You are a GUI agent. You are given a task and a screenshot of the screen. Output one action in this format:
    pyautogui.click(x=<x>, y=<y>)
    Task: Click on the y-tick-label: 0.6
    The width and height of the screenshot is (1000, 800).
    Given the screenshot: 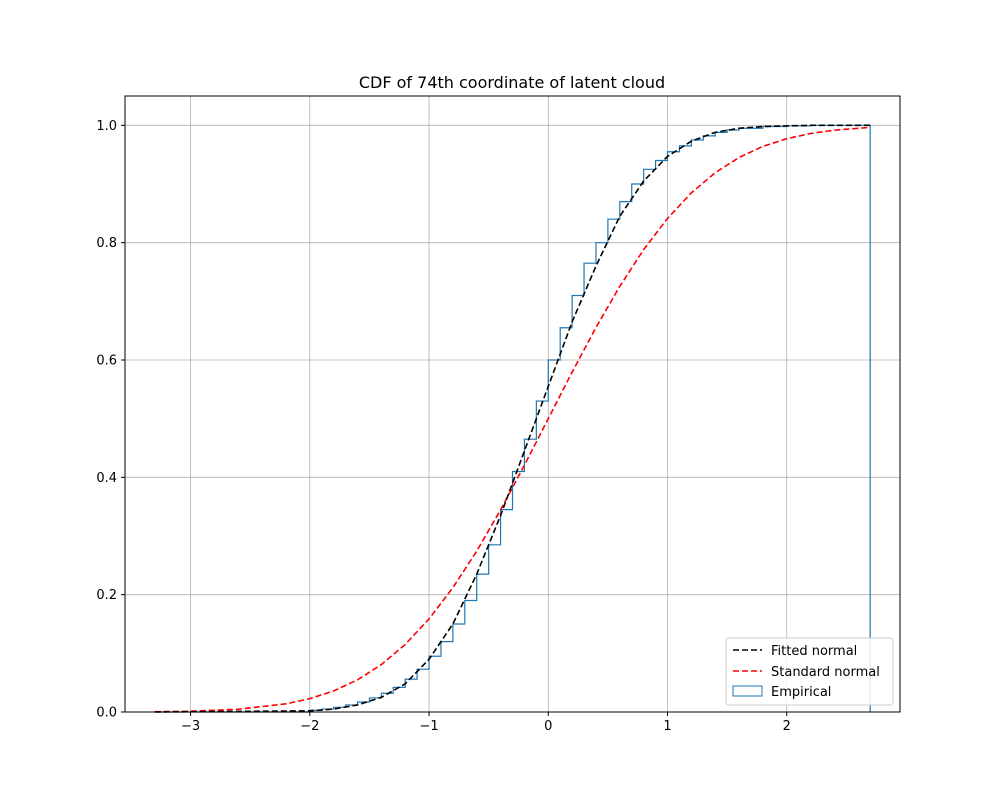 What is the action you would take?
    pyautogui.click(x=106, y=361)
    